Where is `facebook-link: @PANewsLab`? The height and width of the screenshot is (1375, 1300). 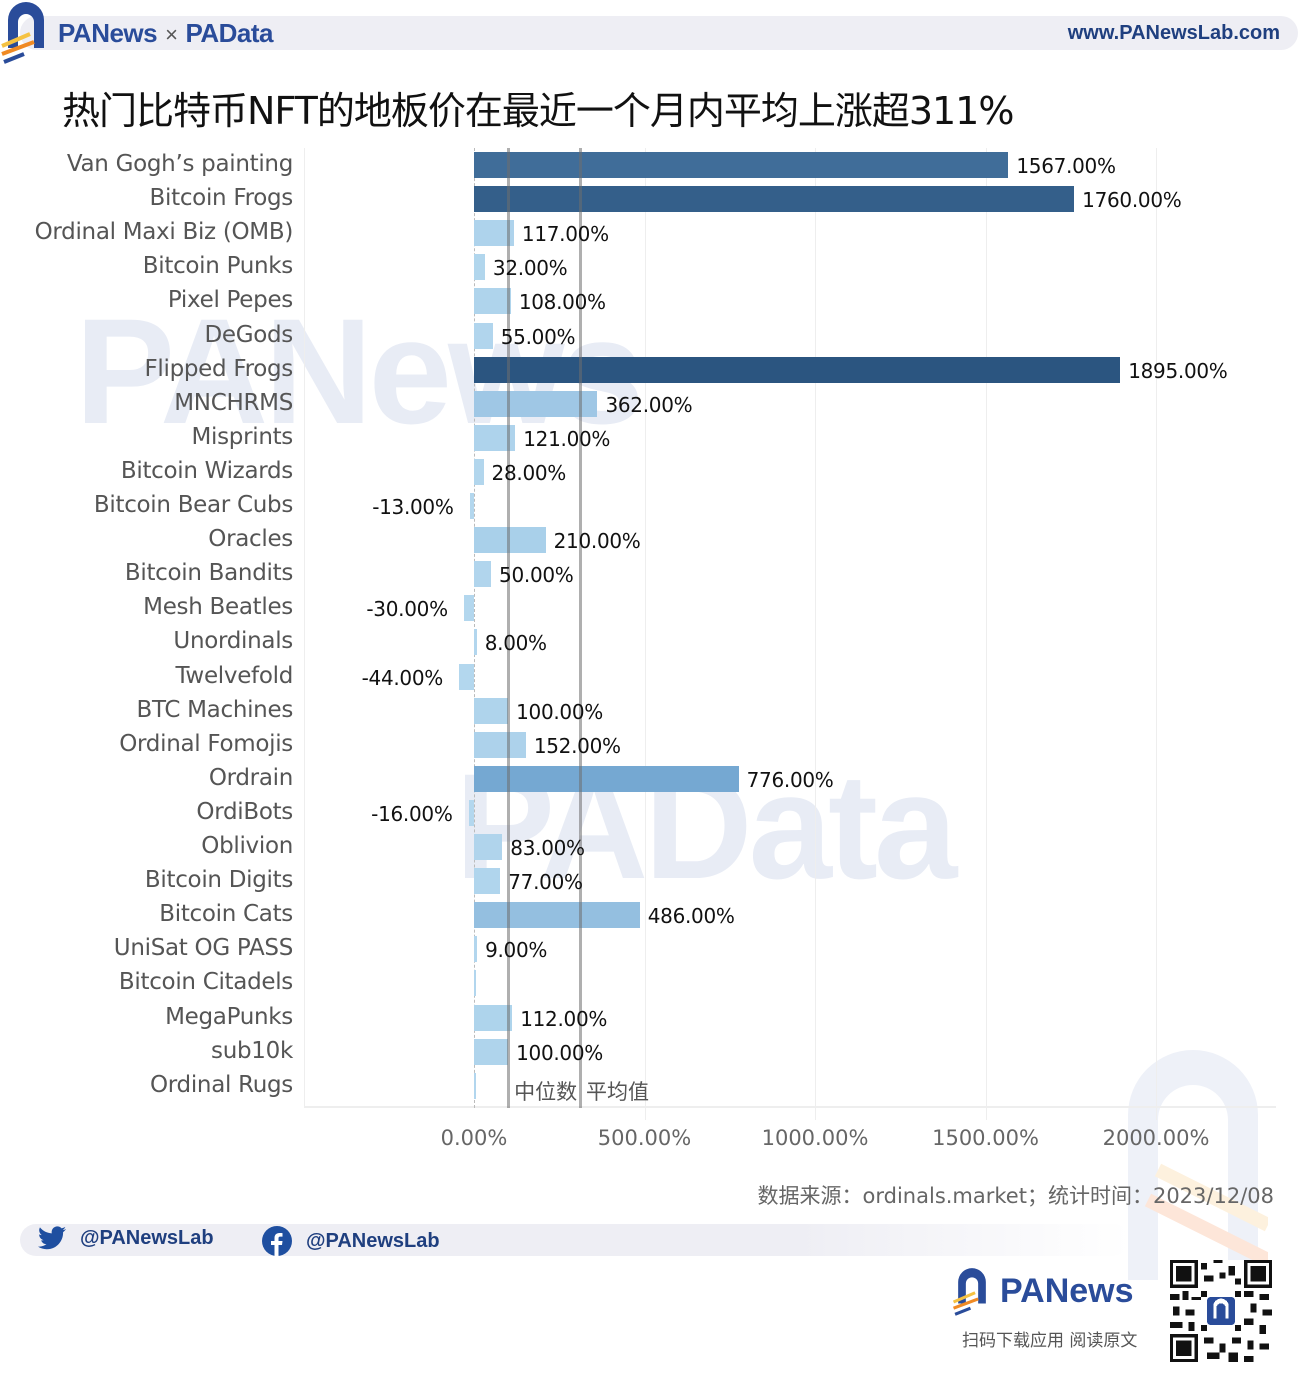
facebook-link: @PANewsLab is located at coordinates (351, 1241).